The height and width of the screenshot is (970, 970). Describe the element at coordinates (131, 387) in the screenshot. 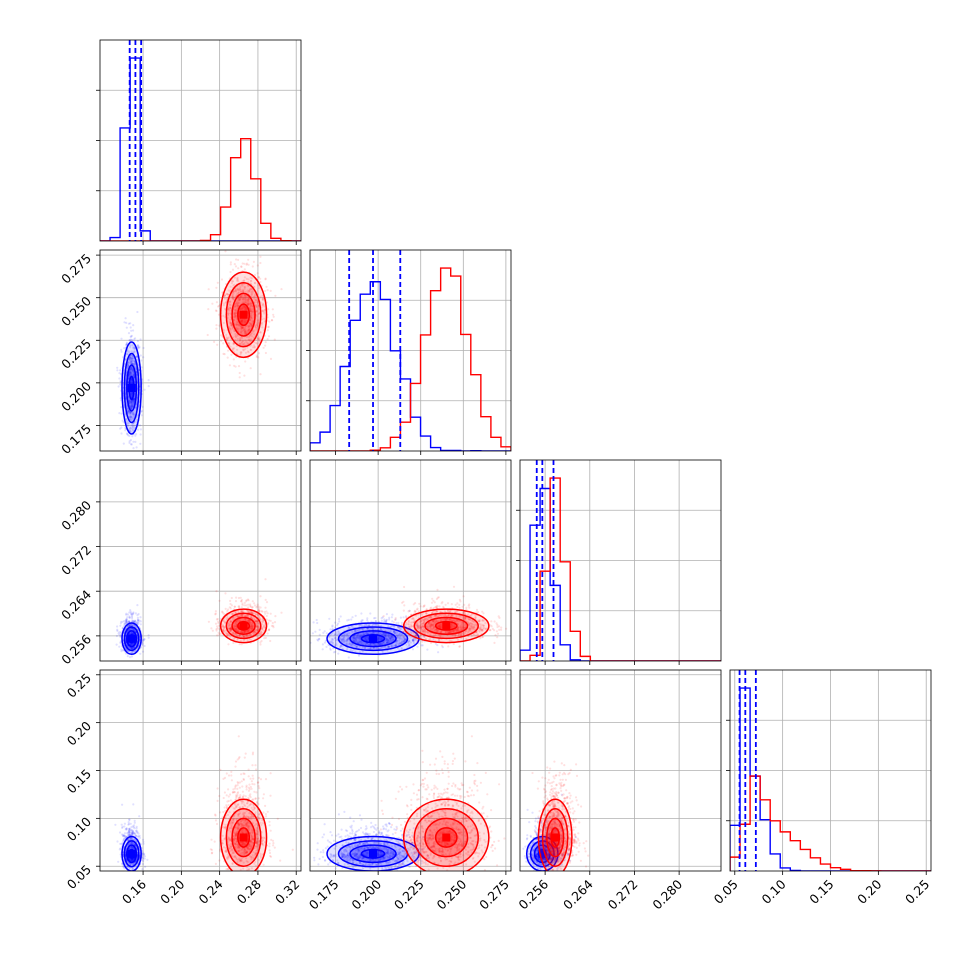

I see `density-peak` at that location.